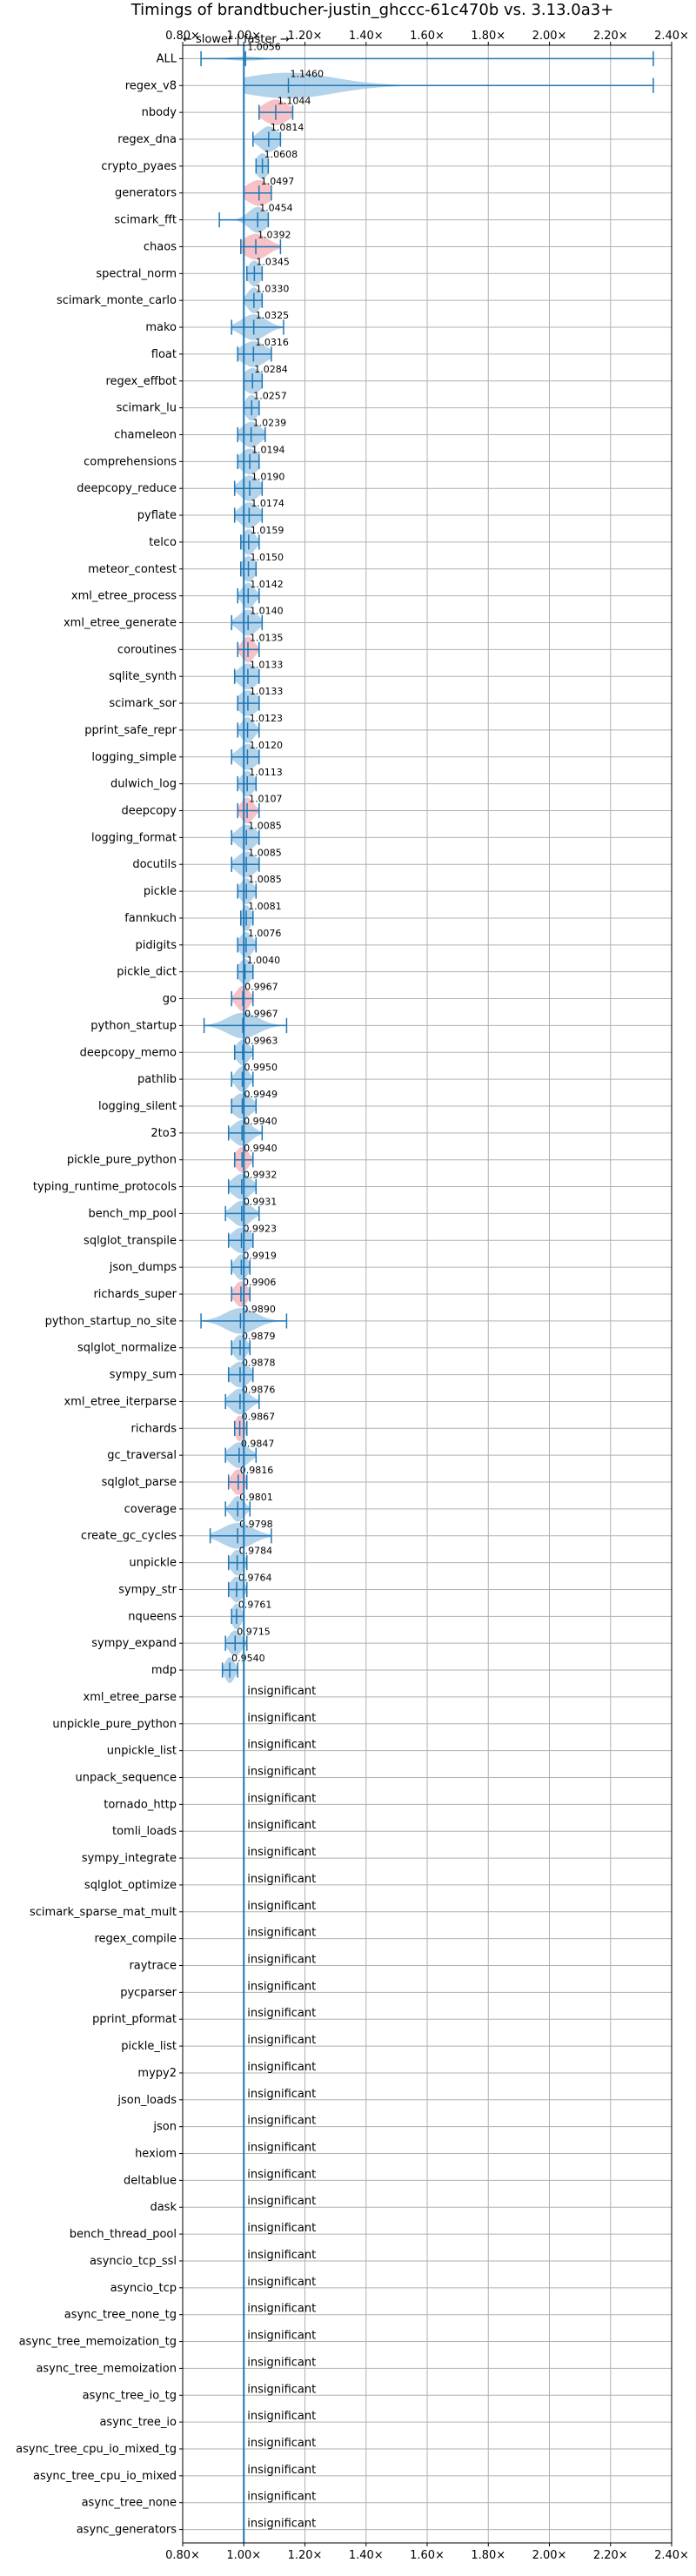 Image resolution: width=696 pixels, height=2576 pixels. Describe the element at coordinates (252, 1185) in the screenshot. I see `violin-typing_runtime_protocols: 0.9932` at that location.